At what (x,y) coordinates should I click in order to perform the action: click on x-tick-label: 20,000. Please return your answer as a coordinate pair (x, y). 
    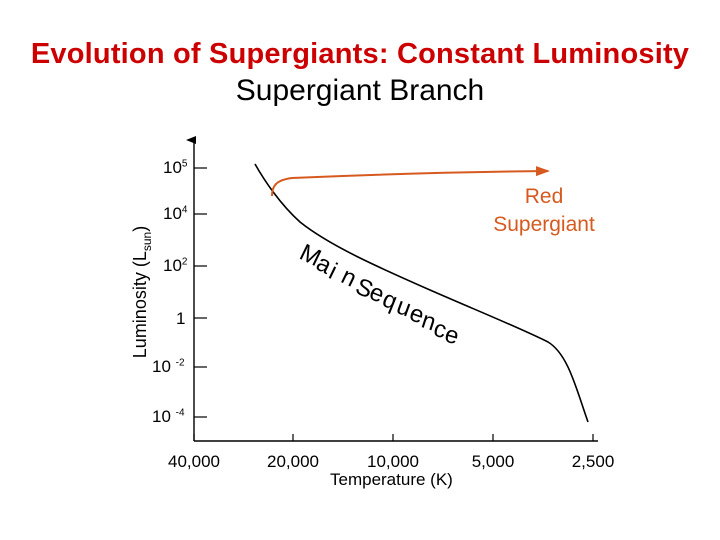
    Looking at the image, I should click on (293, 461).